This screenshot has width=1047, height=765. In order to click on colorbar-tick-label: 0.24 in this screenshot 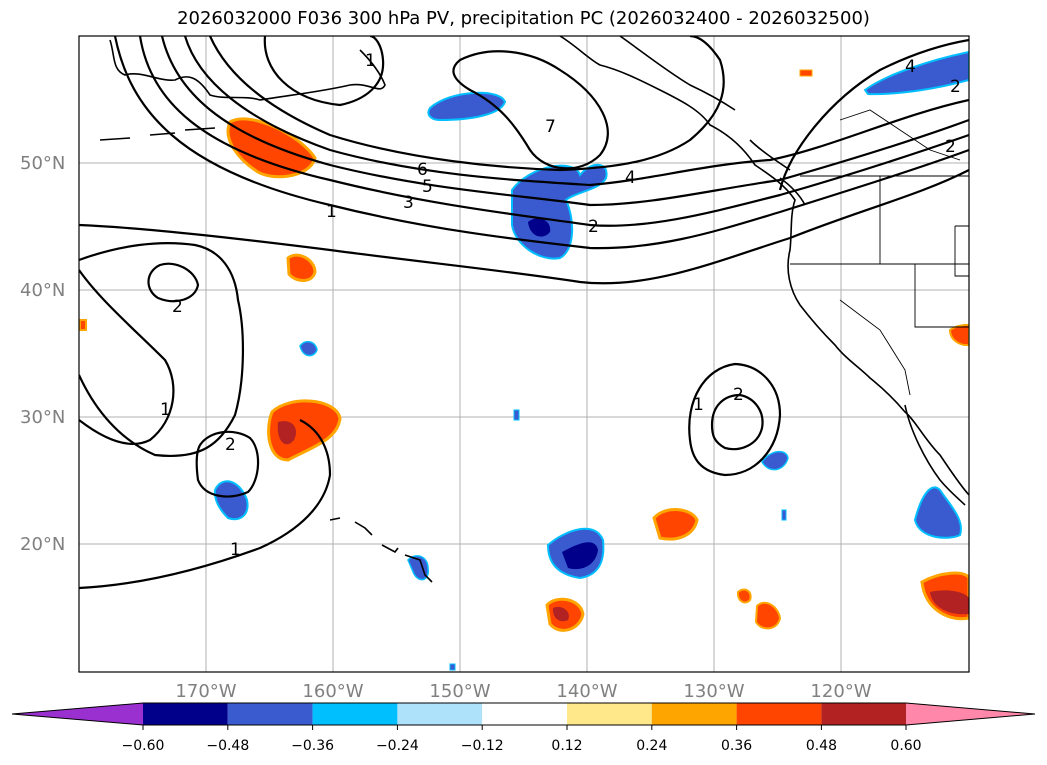, I will do `click(651, 746)`.